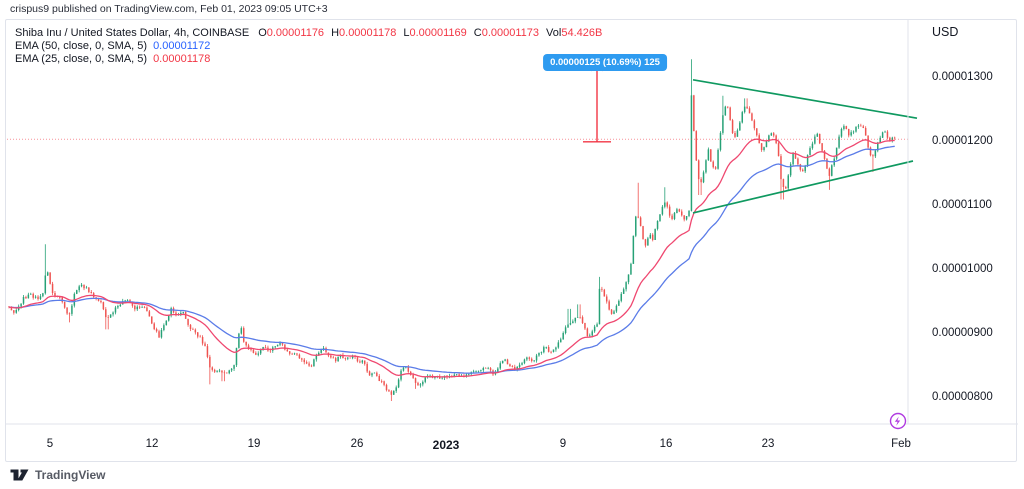 Image resolution: width=1024 pixels, height=489 pixels. What do you see at coordinates (962, 333) in the screenshot?
I see `price-tick-label: 0.00000900` at bounding box center [962, 333].